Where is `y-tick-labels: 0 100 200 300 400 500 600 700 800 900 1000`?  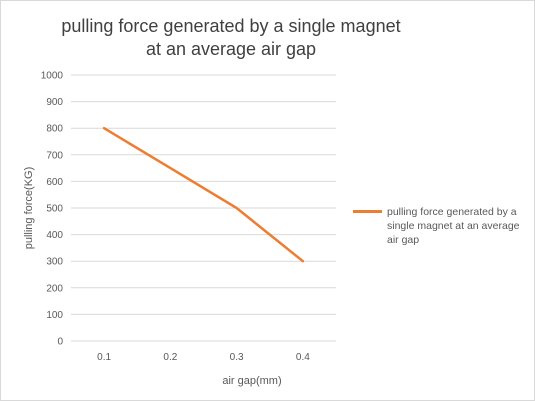 y-tick-labels: 0 100 200 300 400 500 600 700 800 900 1000 is located at coordinates (52, 209).